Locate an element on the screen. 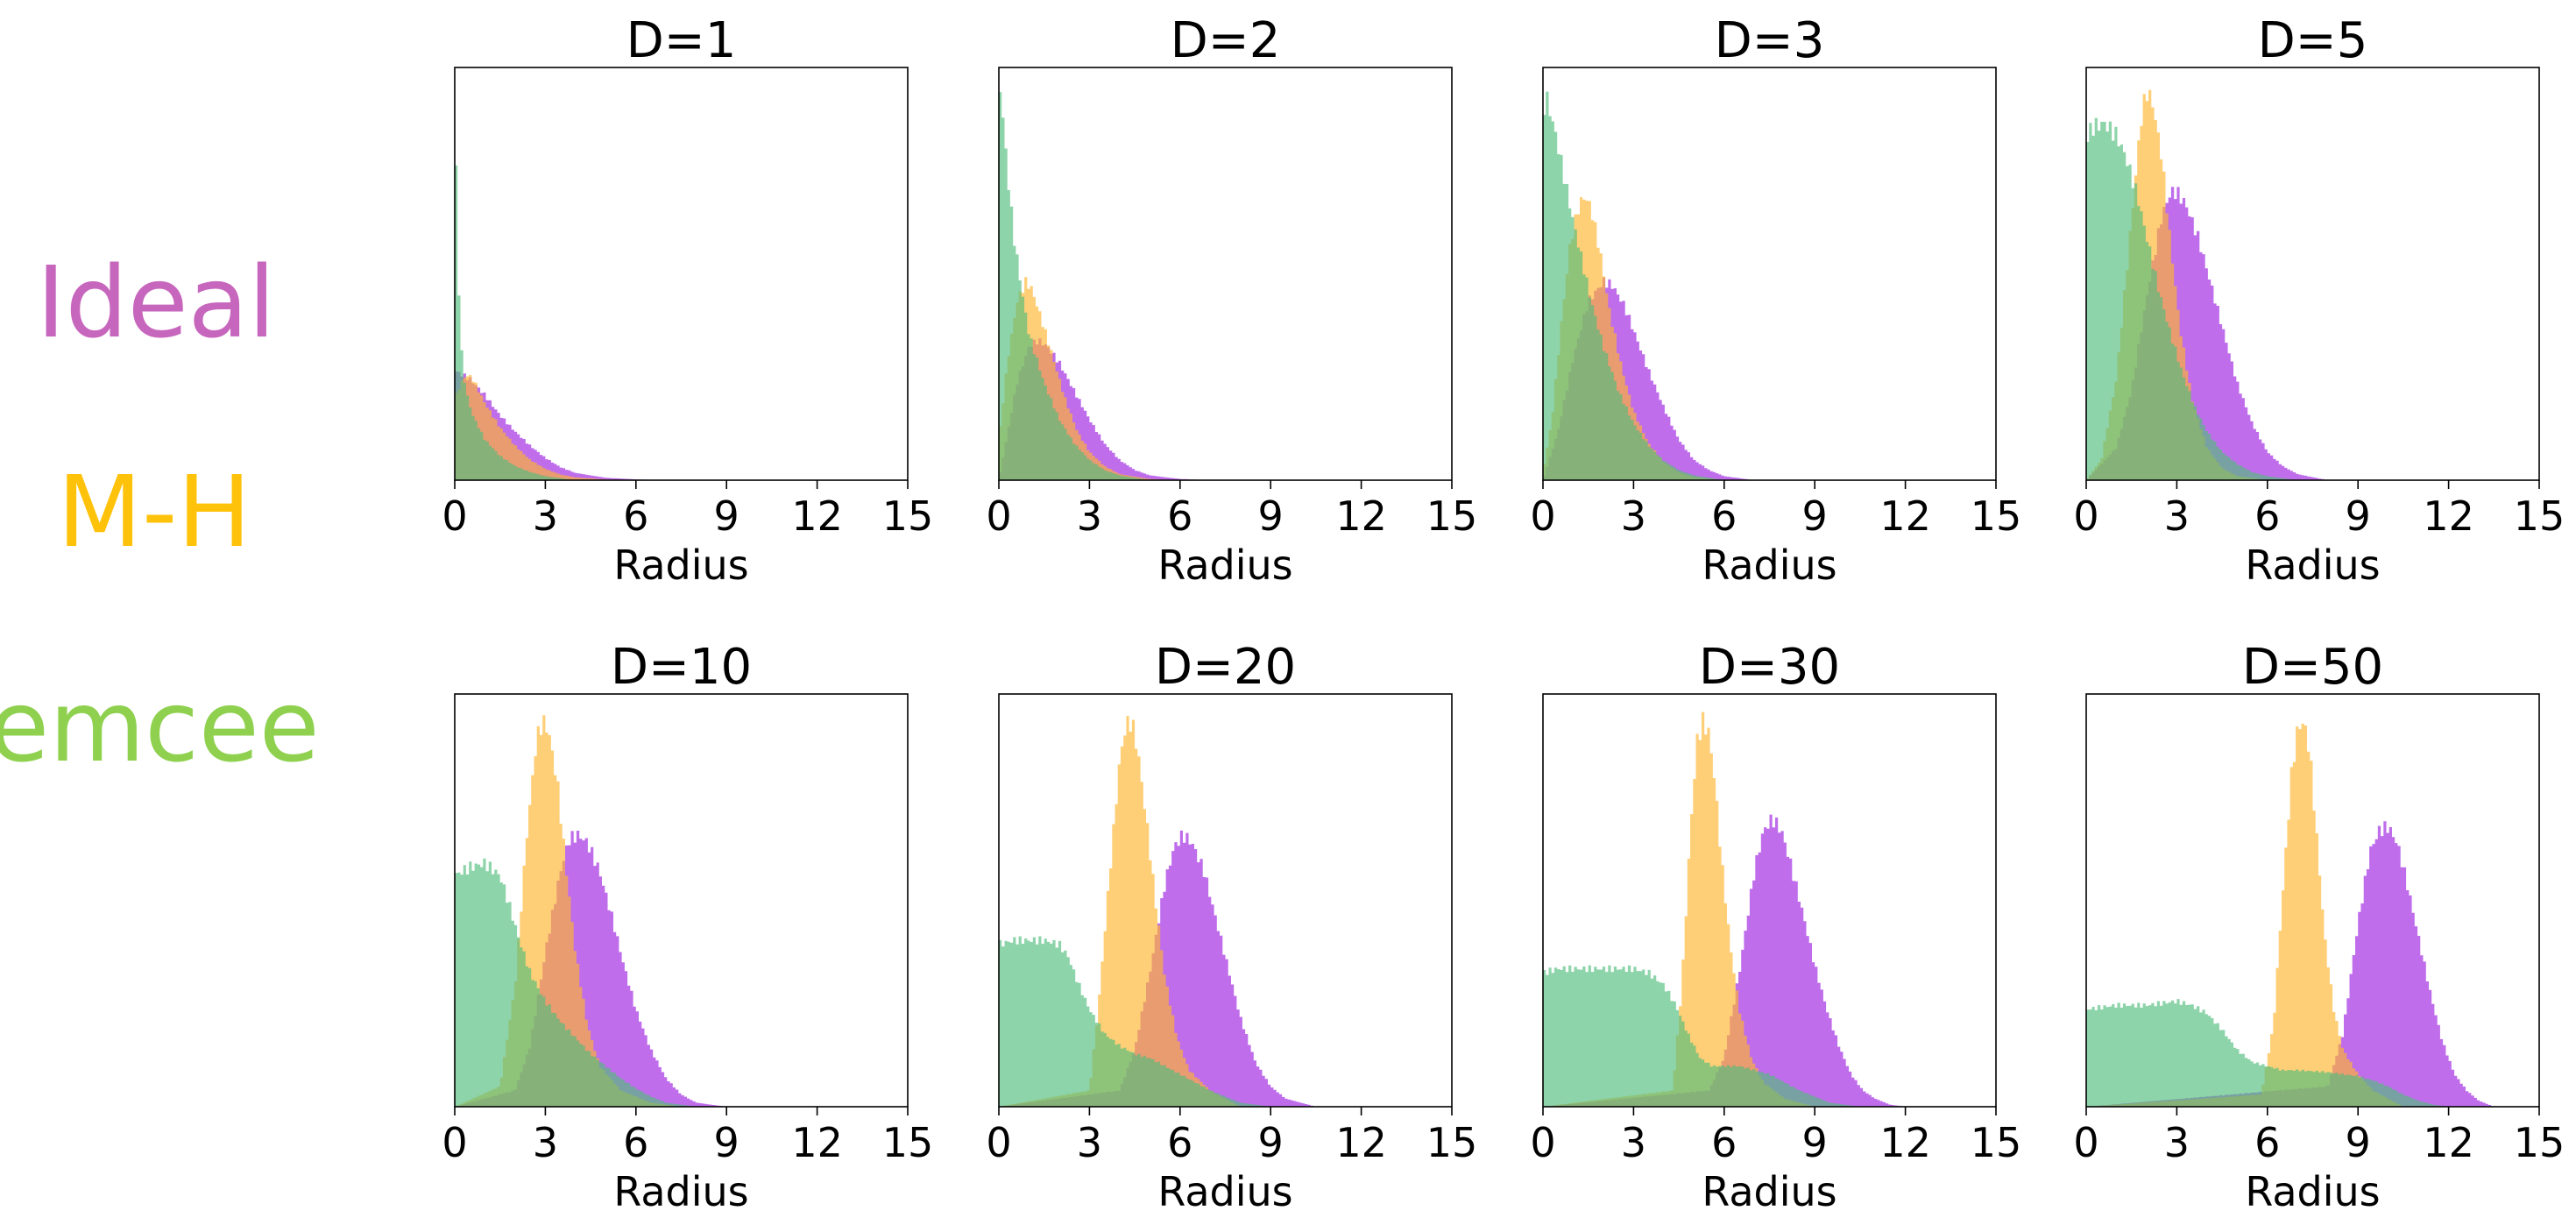 This screenshot has width=2576, height=1218. histogram-panel: D=2 0 3 6 9 12 15 Radius is located at coordinates (1231, 300).